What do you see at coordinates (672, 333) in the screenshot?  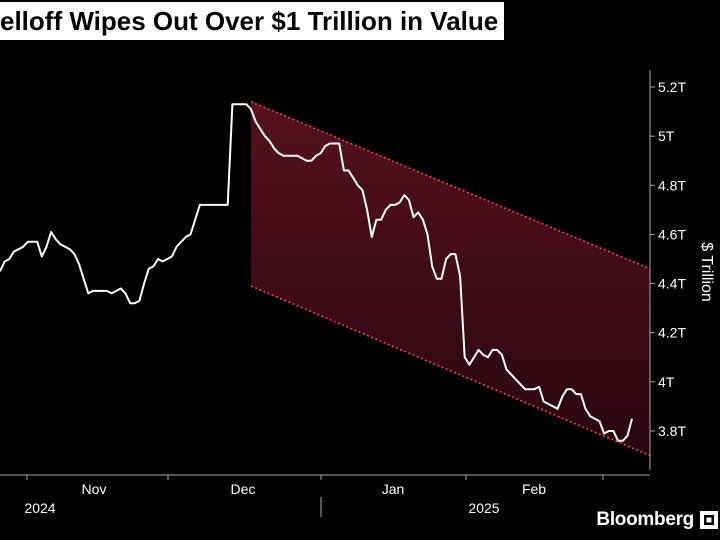 I see `y-tick-label: 4.2T` at bounding box center [672, 333].